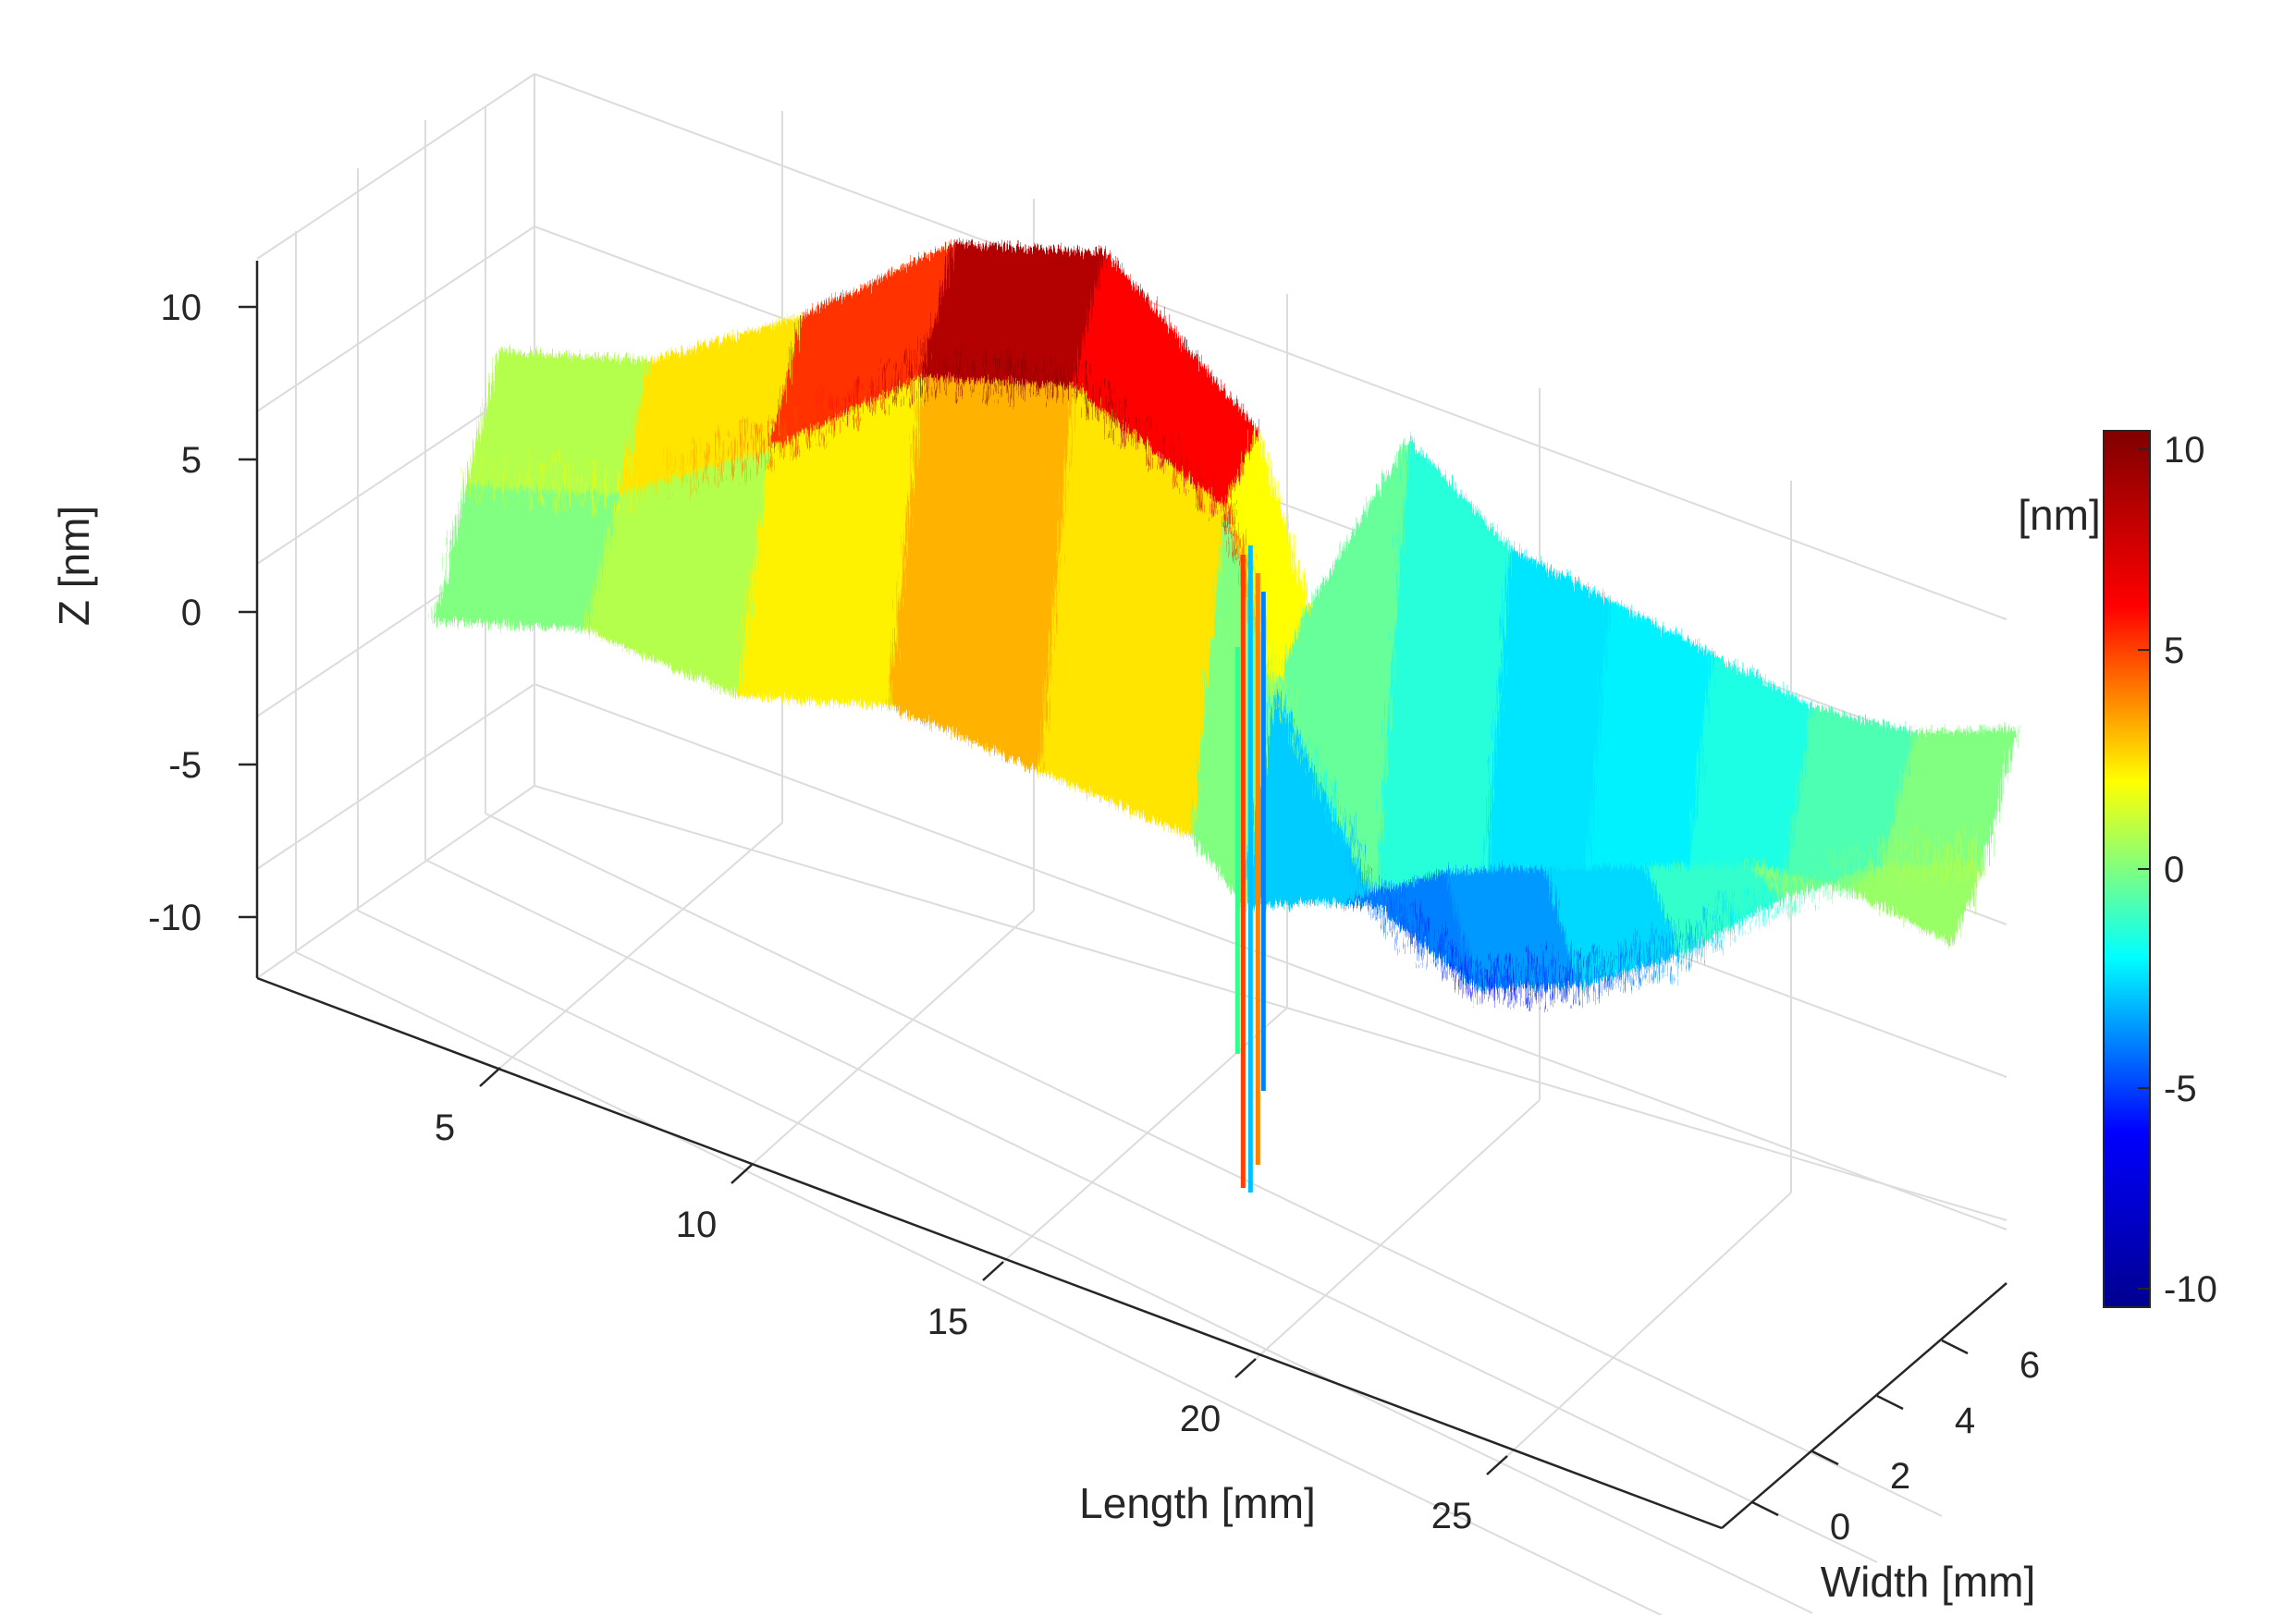 The height and width of the screenshot is (1615, 2296). What do you see at coordinates (1840, 1527) in the screenshot?
I see `width-tick-label: 0` at bounding box center [1840, 1527].